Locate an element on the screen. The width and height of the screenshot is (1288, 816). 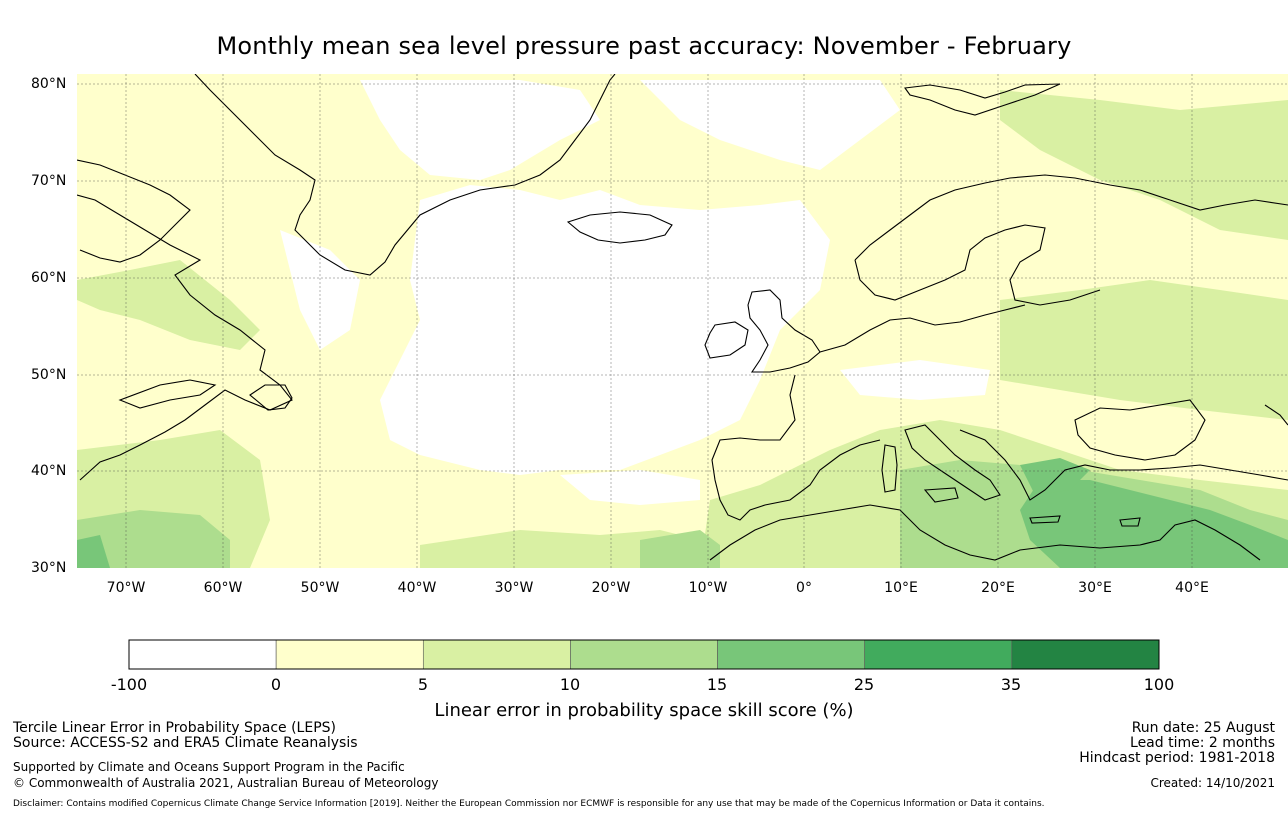
low-skill-region-atlantic is located at coordinates (605, 330).